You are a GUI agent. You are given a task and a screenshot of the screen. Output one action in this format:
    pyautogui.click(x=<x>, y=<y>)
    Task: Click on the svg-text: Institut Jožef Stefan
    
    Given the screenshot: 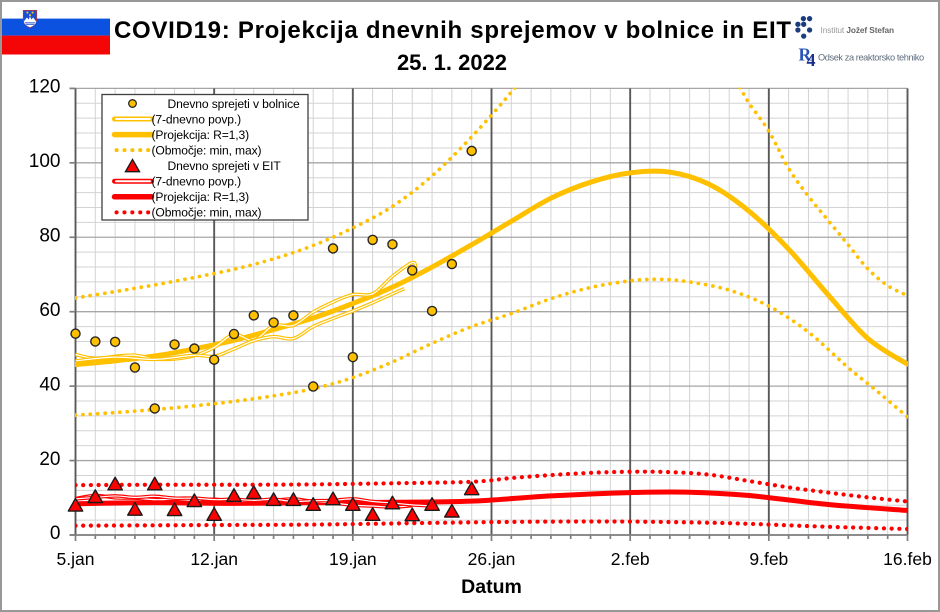 What is the action you would take?
    pyautogui.click(x=858, y=30)
    